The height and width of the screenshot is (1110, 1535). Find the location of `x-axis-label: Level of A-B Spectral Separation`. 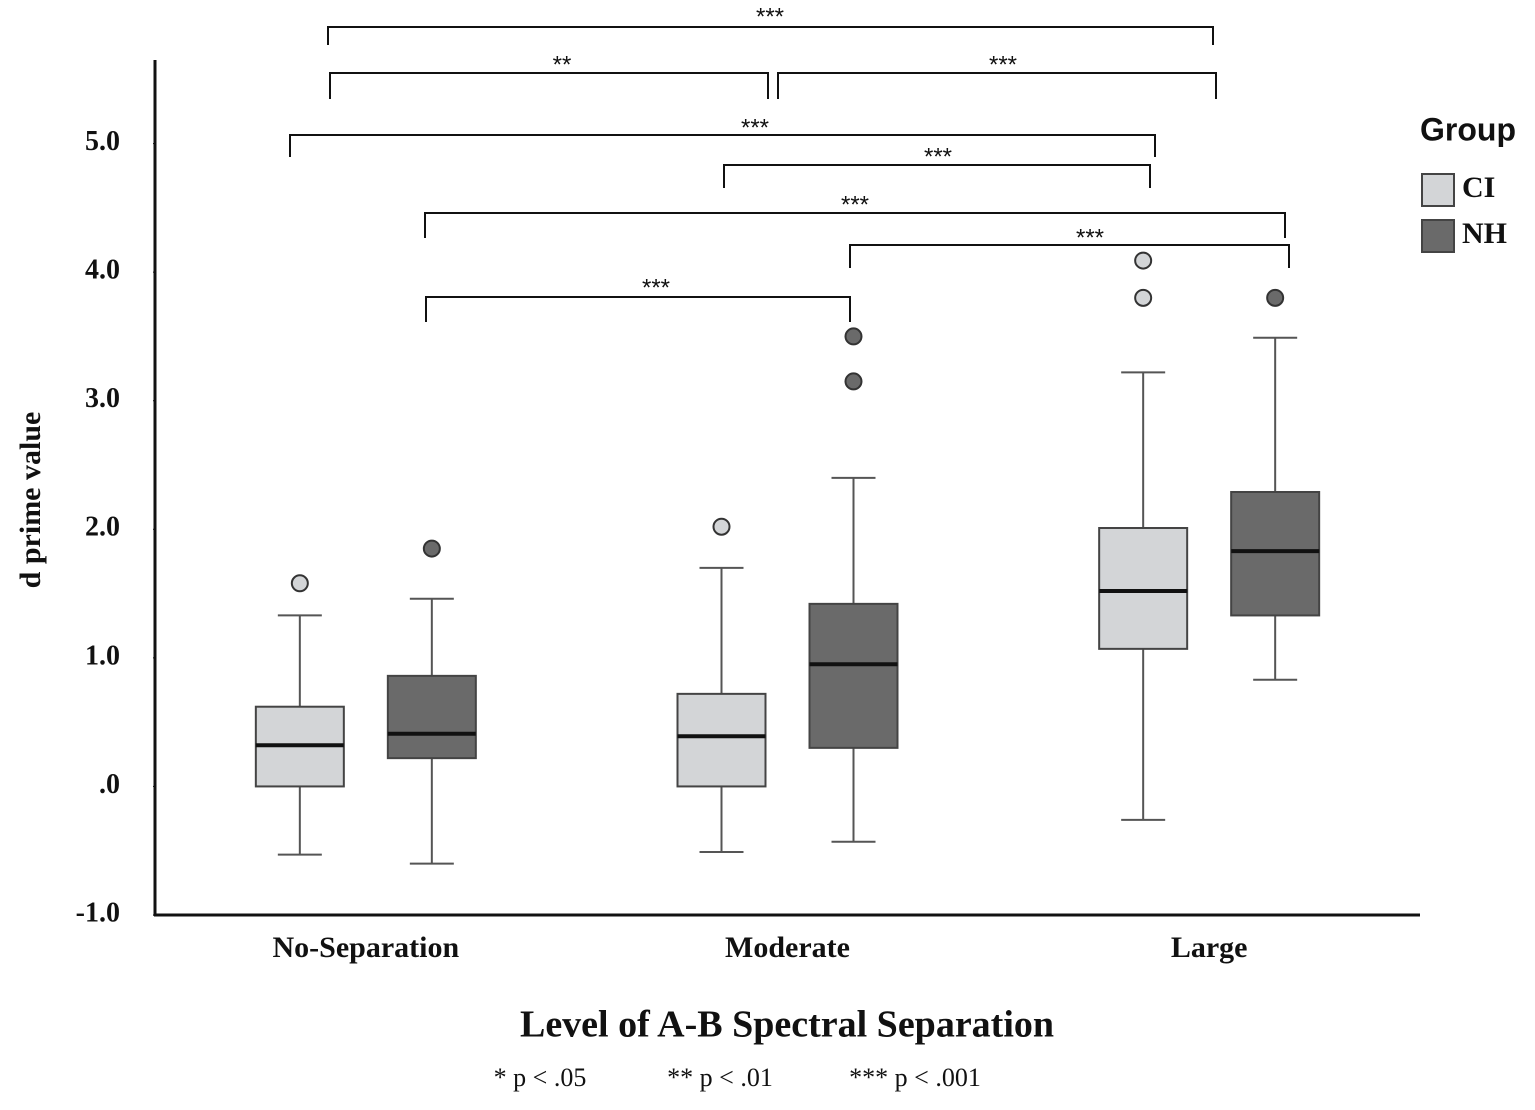

x-axis-label: Level of A-B Spectral Separation is located at coordinates (787, 1025).